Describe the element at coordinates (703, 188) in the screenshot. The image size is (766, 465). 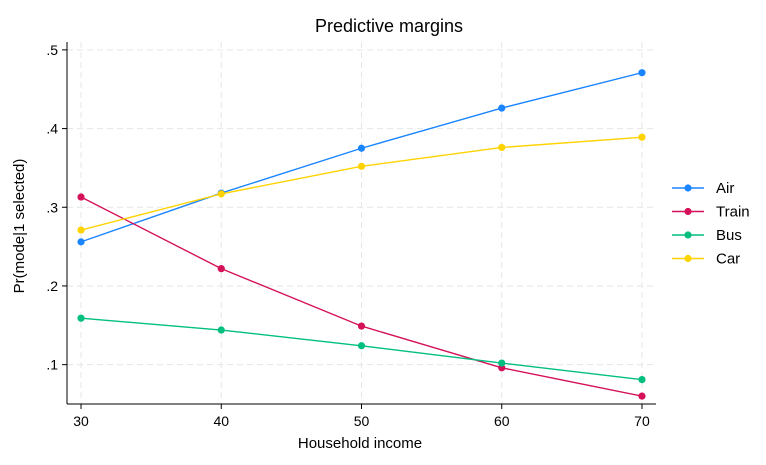
I see `legend-item-air: Air` at that location.